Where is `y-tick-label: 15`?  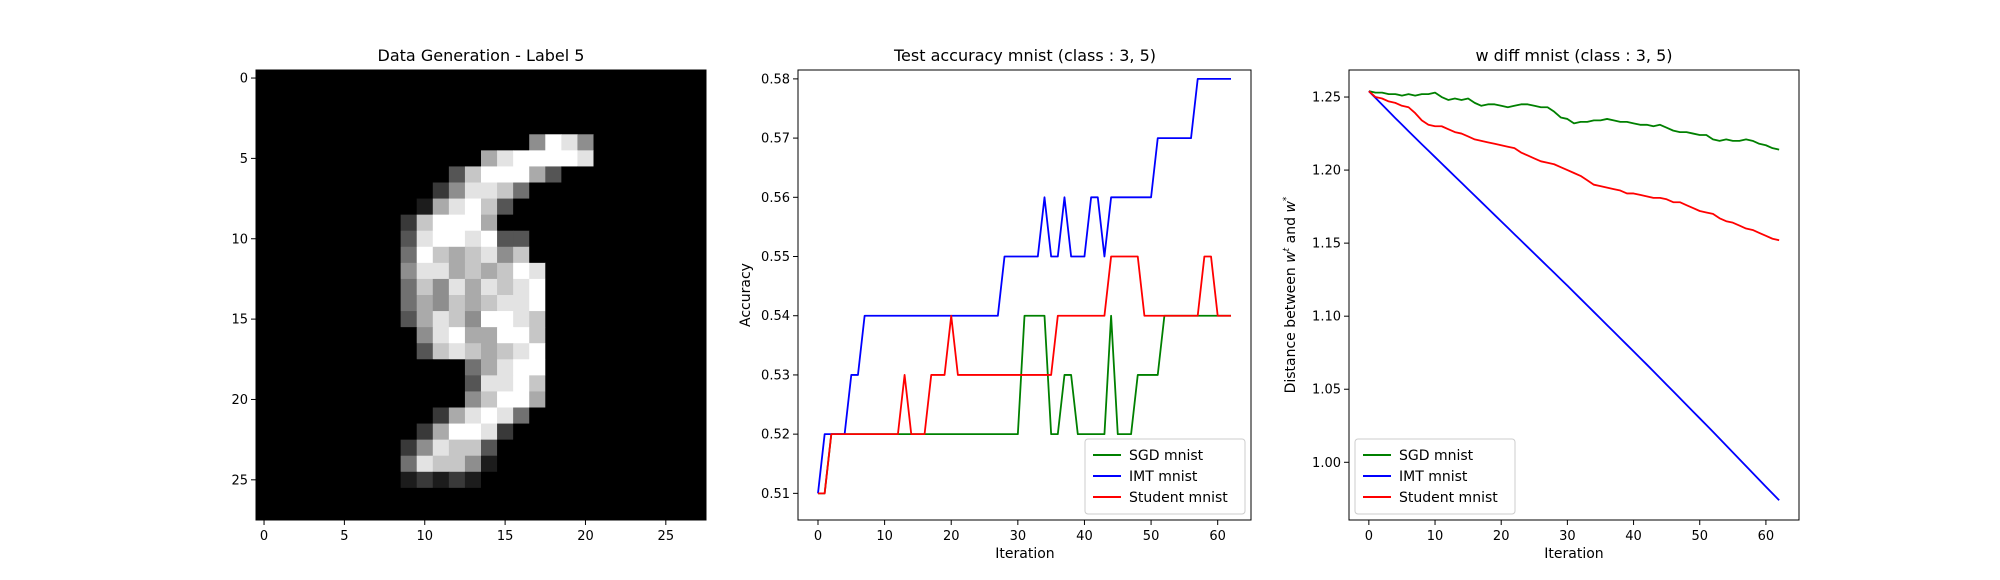 y-tick-label: 15 is located at coordinates (239, 320).